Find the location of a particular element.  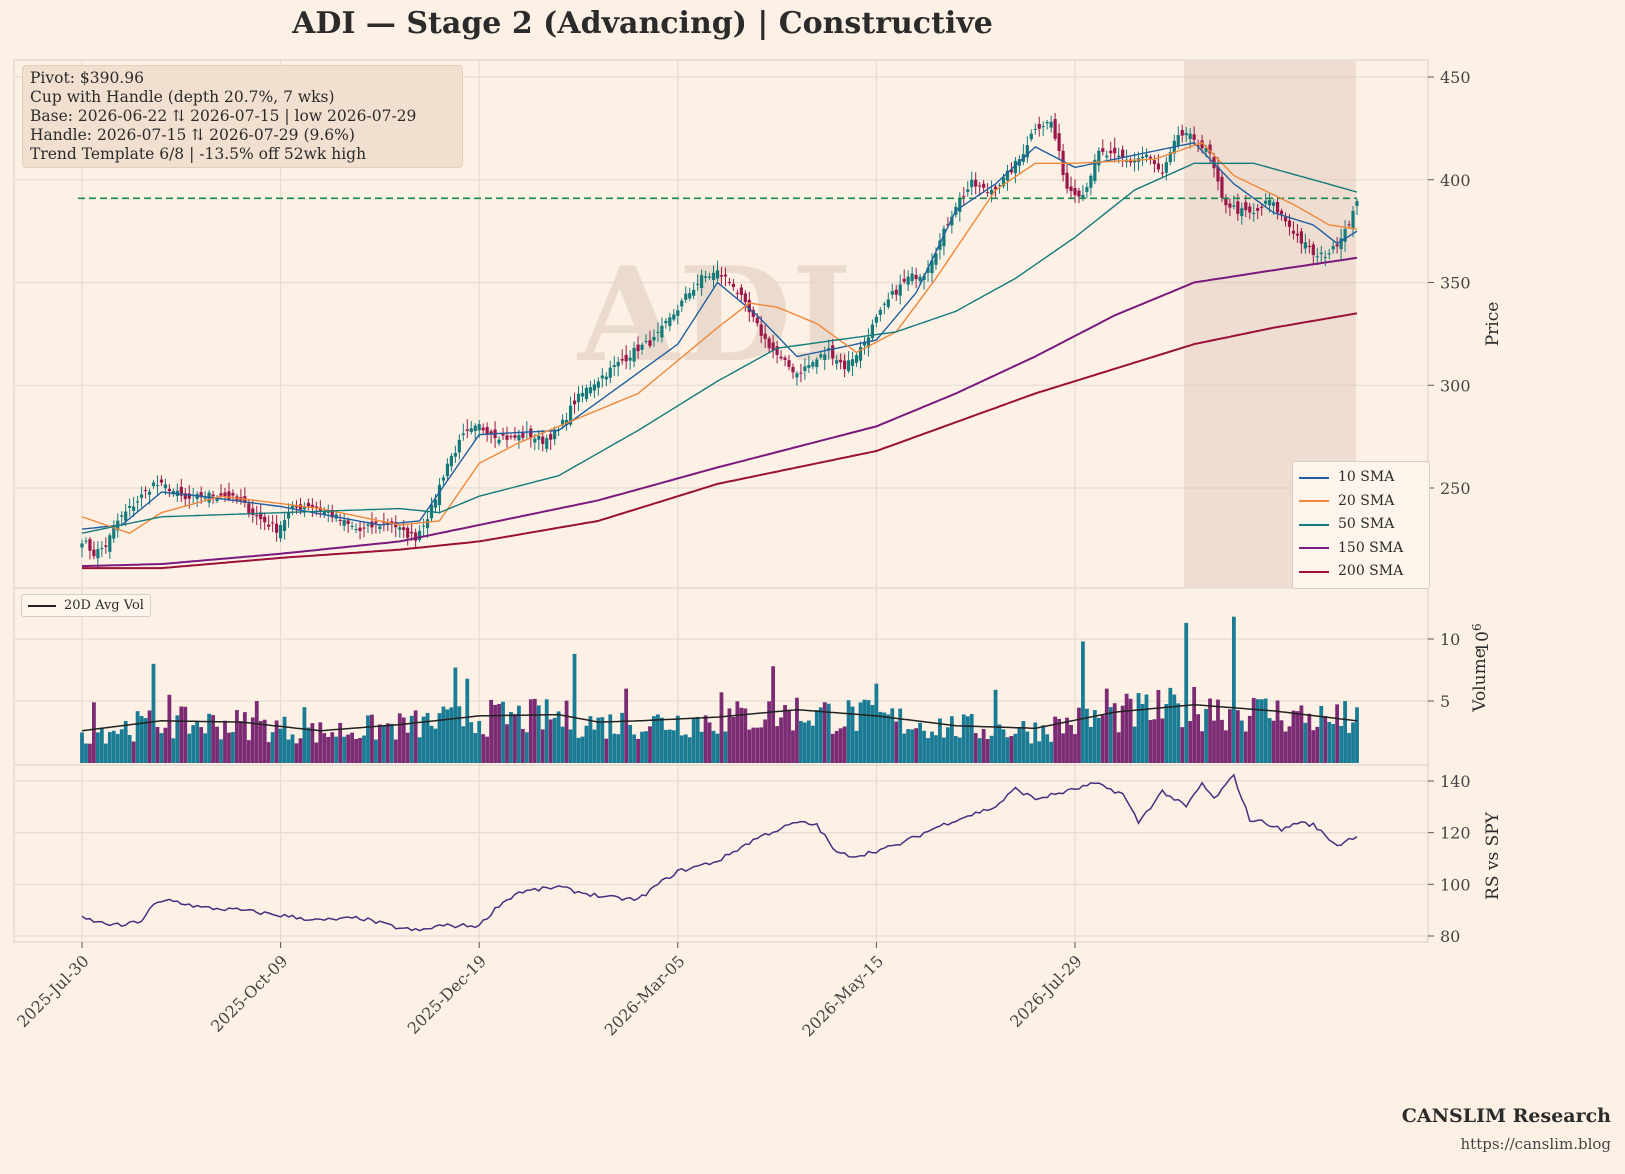

price-tick-label: 400 is located at coordinates (1455, 180).